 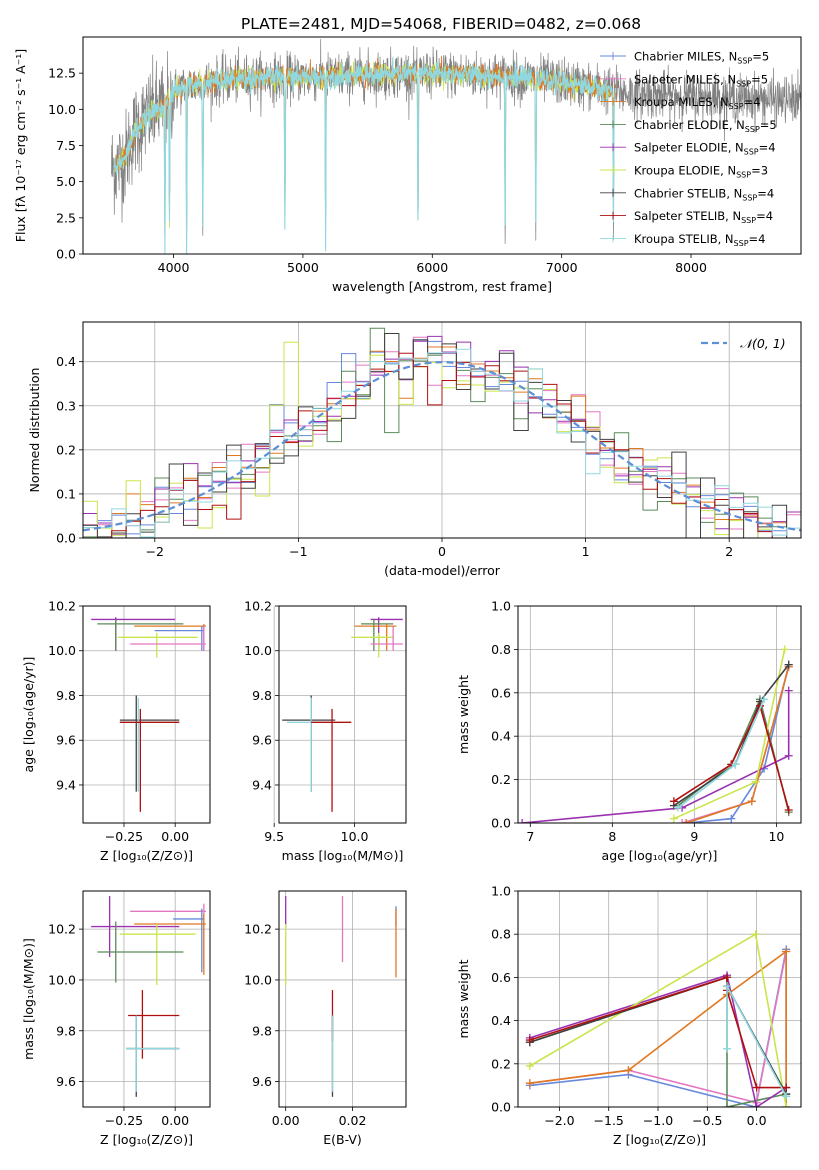 What do you see at coordinates (62, 73) in the screenshot?
I see `y-tick-label: 12.5` at bounding box center [62, 73].